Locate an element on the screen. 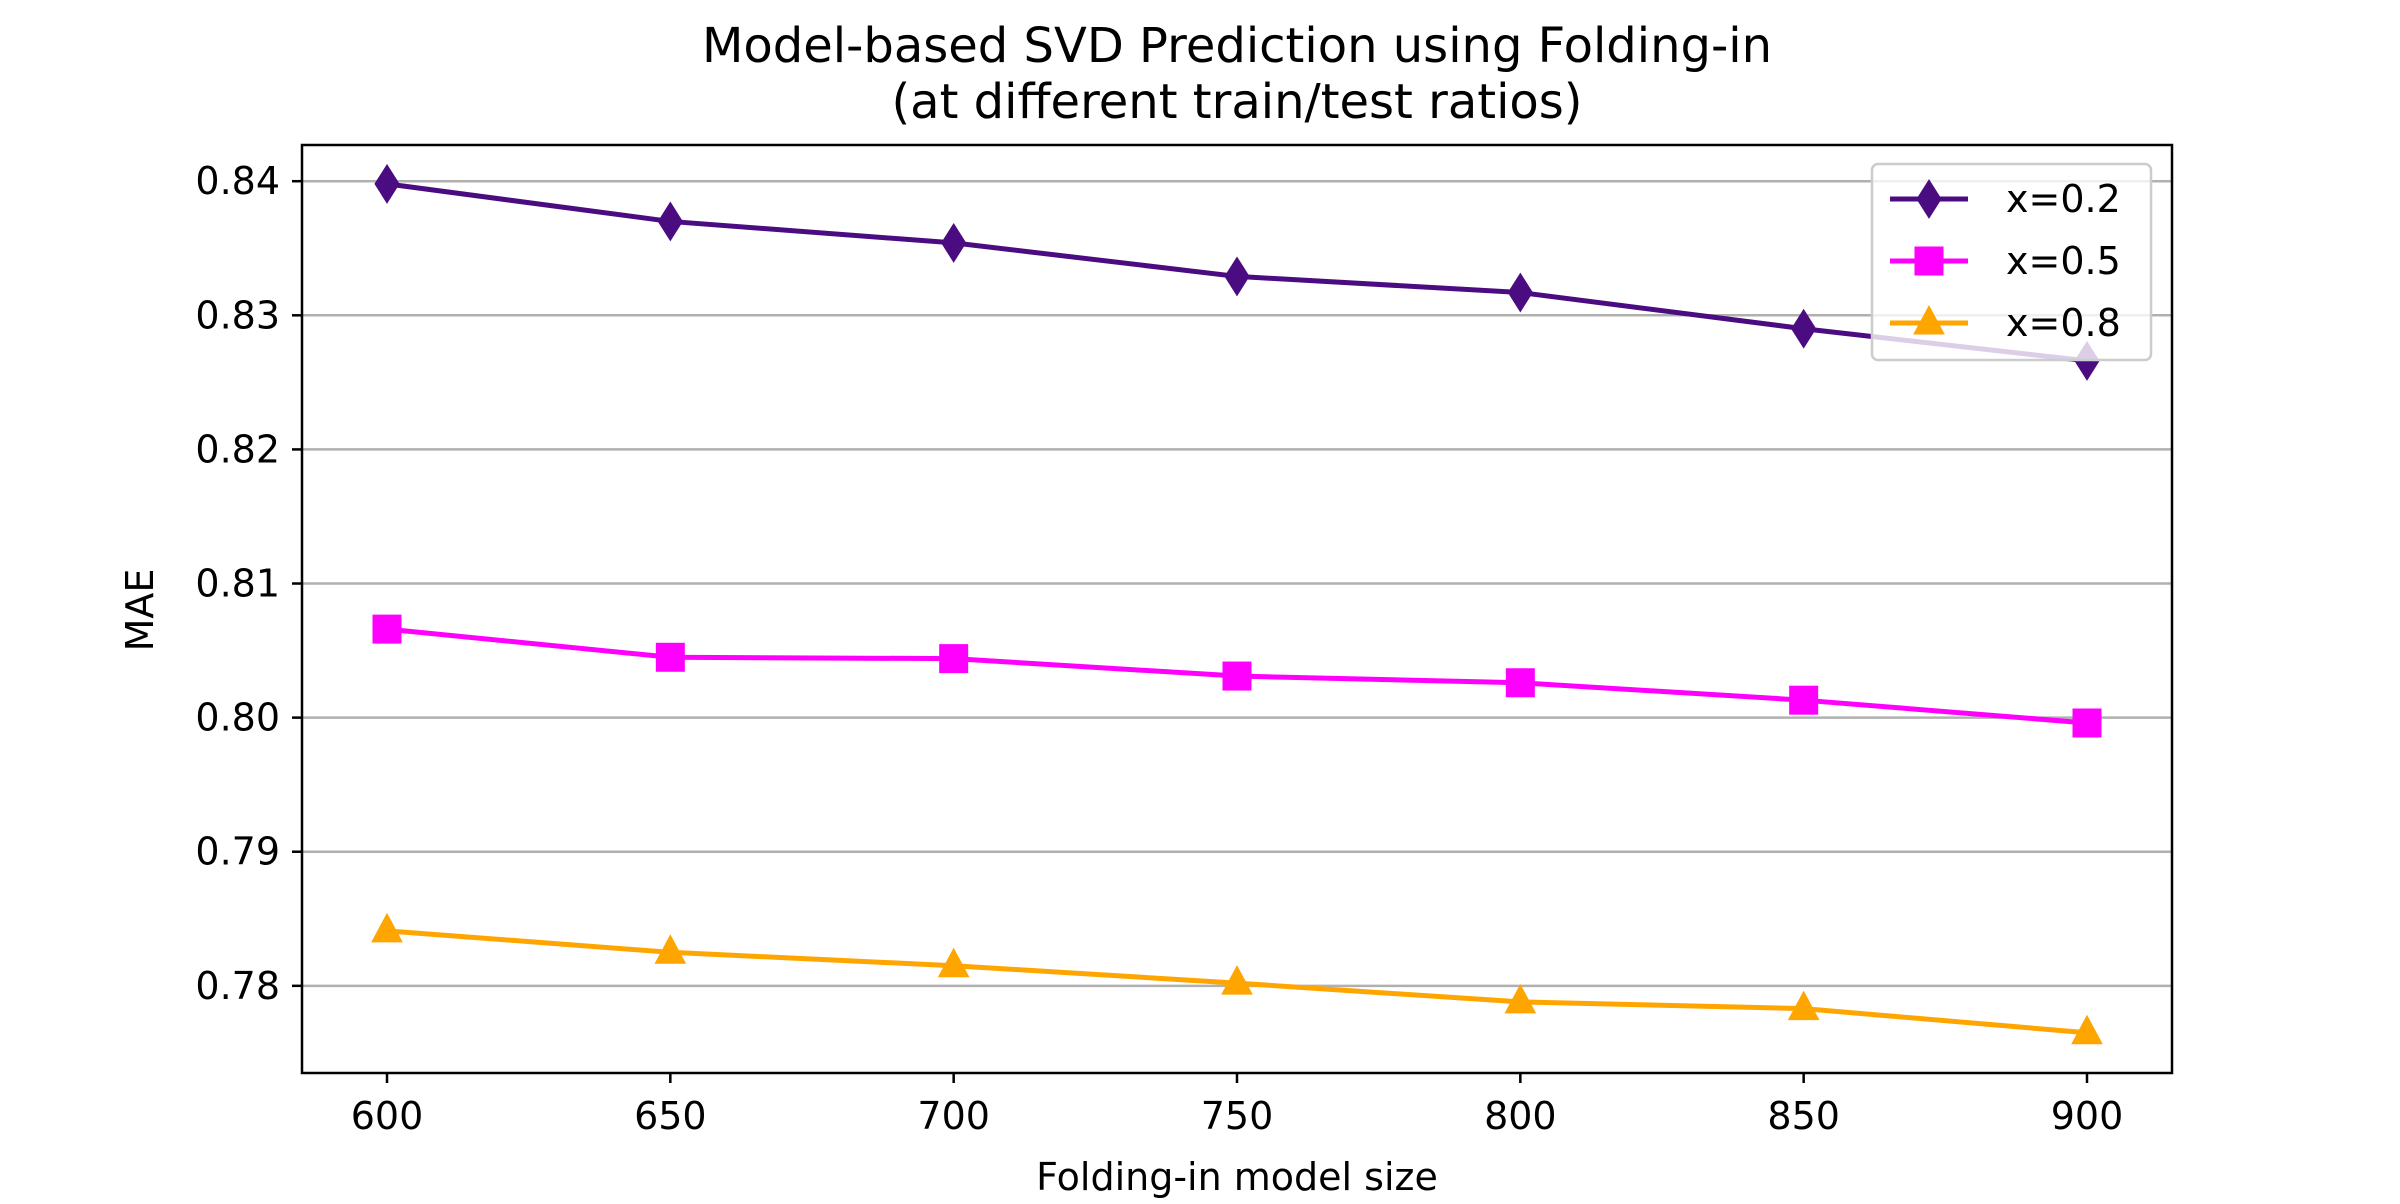 The width and height of the screenshot is (2400, 1204). y-tick-label: 0.82 is located at coordinates (237, 449).